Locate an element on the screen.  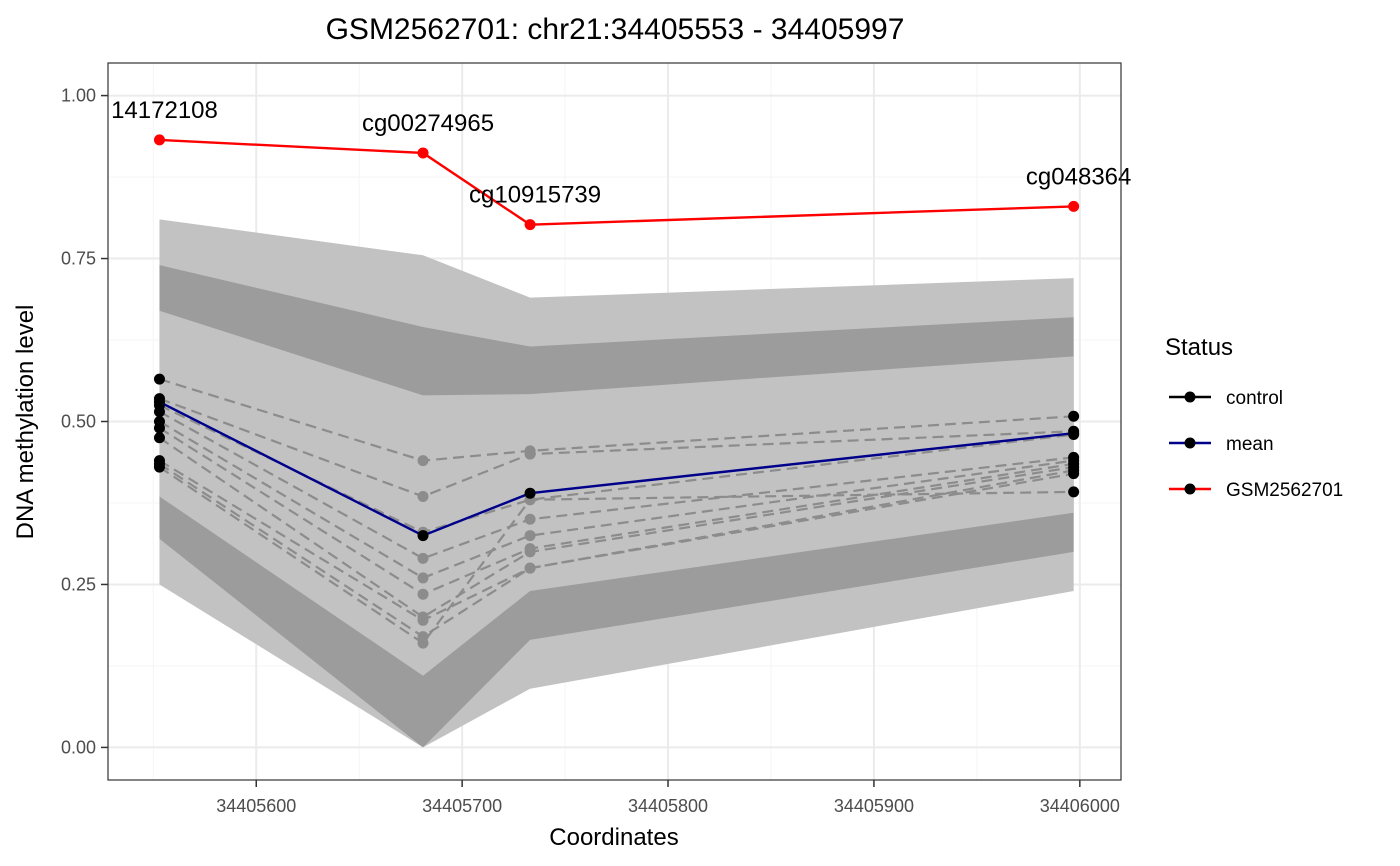
mean-line is located at coordinates (616, 468).